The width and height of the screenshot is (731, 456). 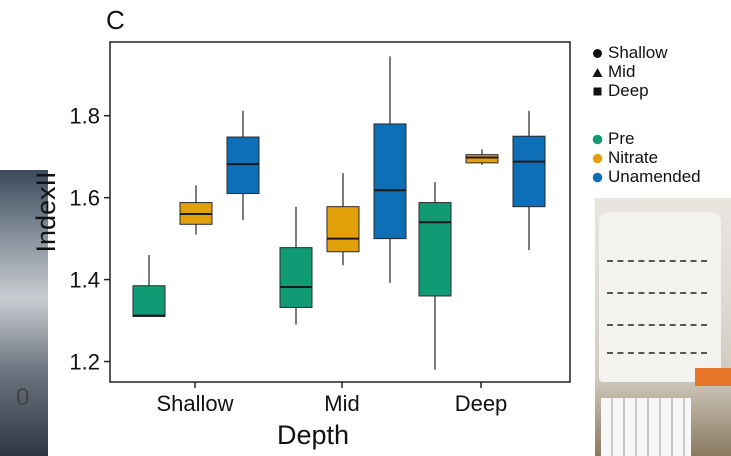 I want to click on background-photo-right, so click(x=663, y=327).